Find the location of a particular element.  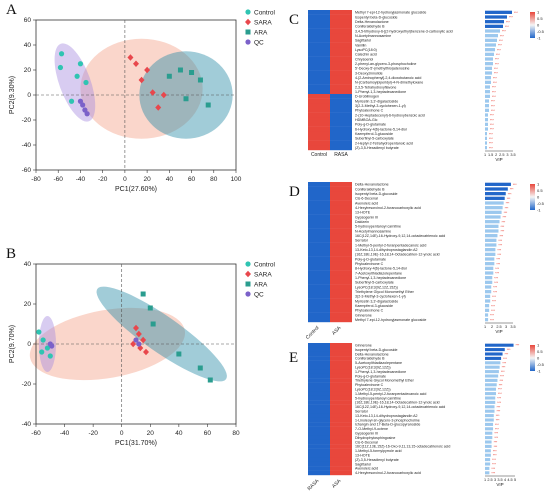

x-tick-label: 80 is located at coordinates (214, 179).